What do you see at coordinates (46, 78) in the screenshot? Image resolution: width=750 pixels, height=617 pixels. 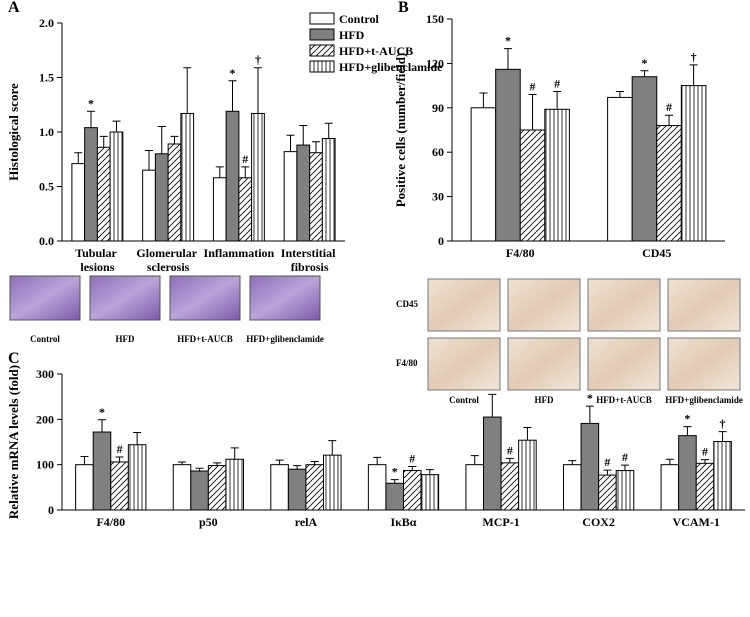 I see `y-tick-label: 1.5` at bounding box center [46, 78].